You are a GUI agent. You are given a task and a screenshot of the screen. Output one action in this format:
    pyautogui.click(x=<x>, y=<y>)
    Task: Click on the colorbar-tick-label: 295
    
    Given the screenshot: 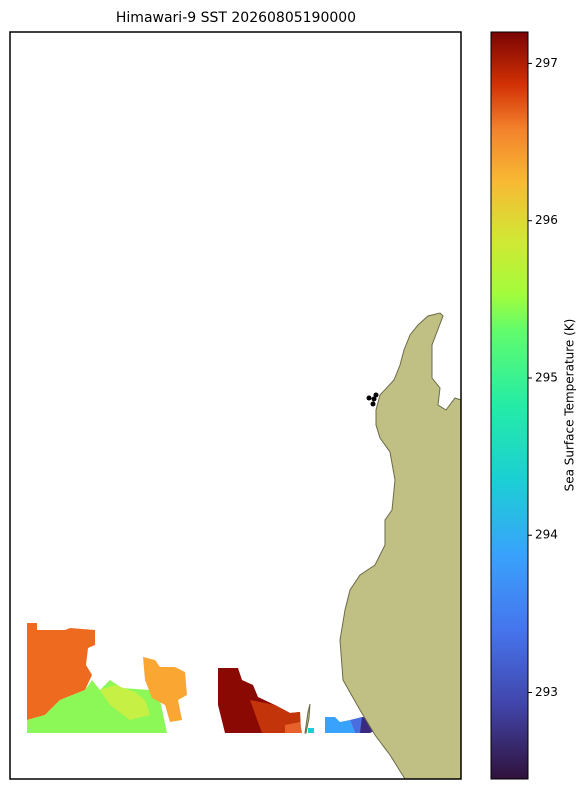 What is the action you would take?
    pyautogui.click(x=546, y=377)
    